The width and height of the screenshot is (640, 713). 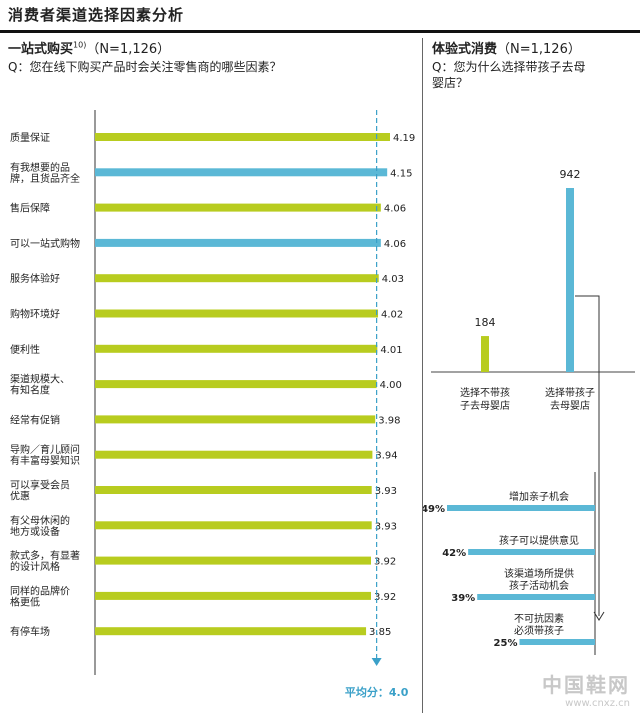 What do you see at coordinates (35, 566) in the screenshot?
I see `category-label: 的设计风格` at bounding box center [35, 566].